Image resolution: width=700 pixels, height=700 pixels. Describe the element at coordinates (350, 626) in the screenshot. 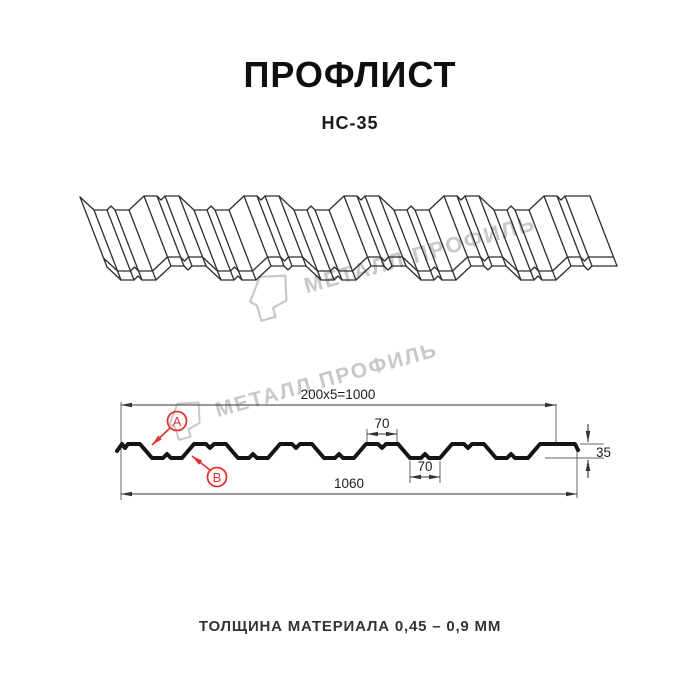

I see `thickness-note: ТОЛЩИНА МАТЕРИАЛА 0,45 – 0,9 ММ` at that location.